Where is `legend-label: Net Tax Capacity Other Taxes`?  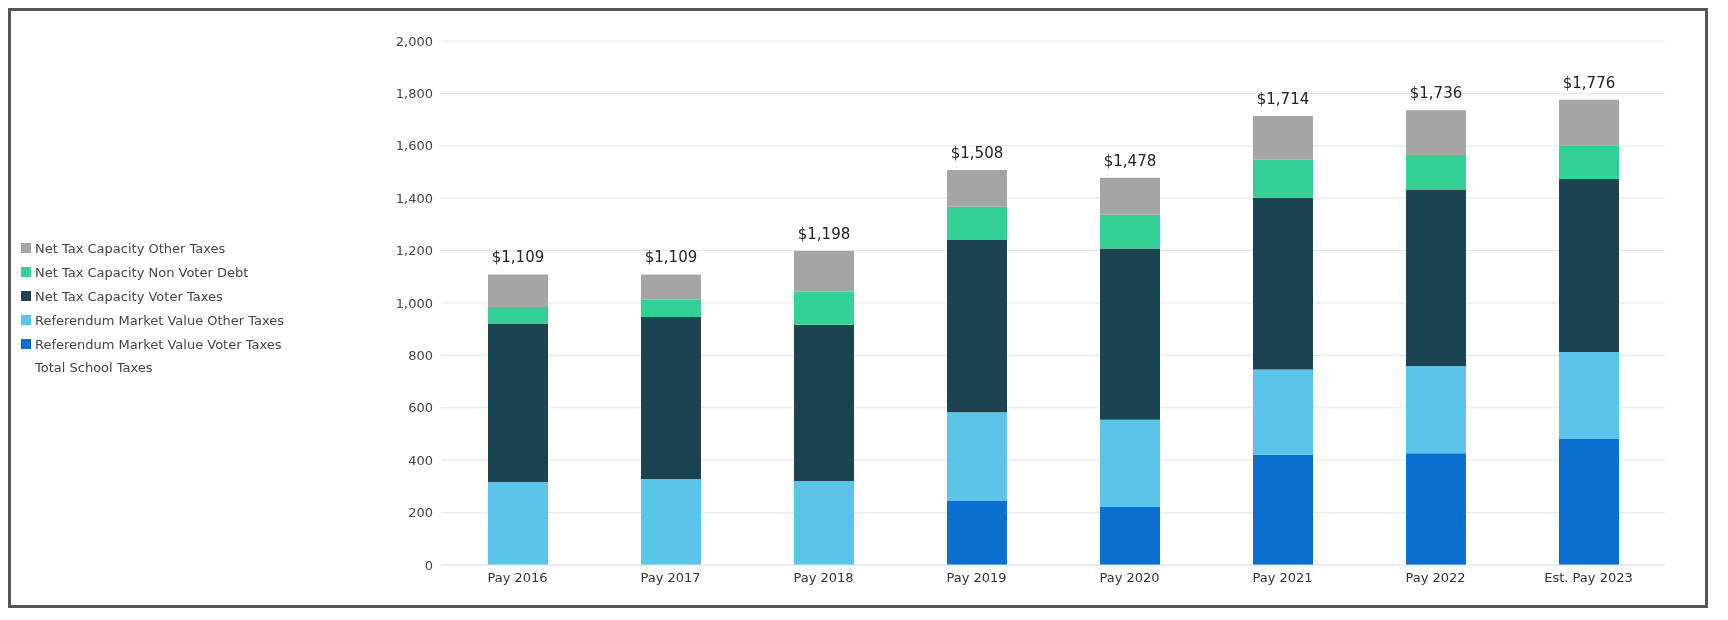 legend-label: Net Tax Capacity Other Taxes is located at coordinates (130, 248).